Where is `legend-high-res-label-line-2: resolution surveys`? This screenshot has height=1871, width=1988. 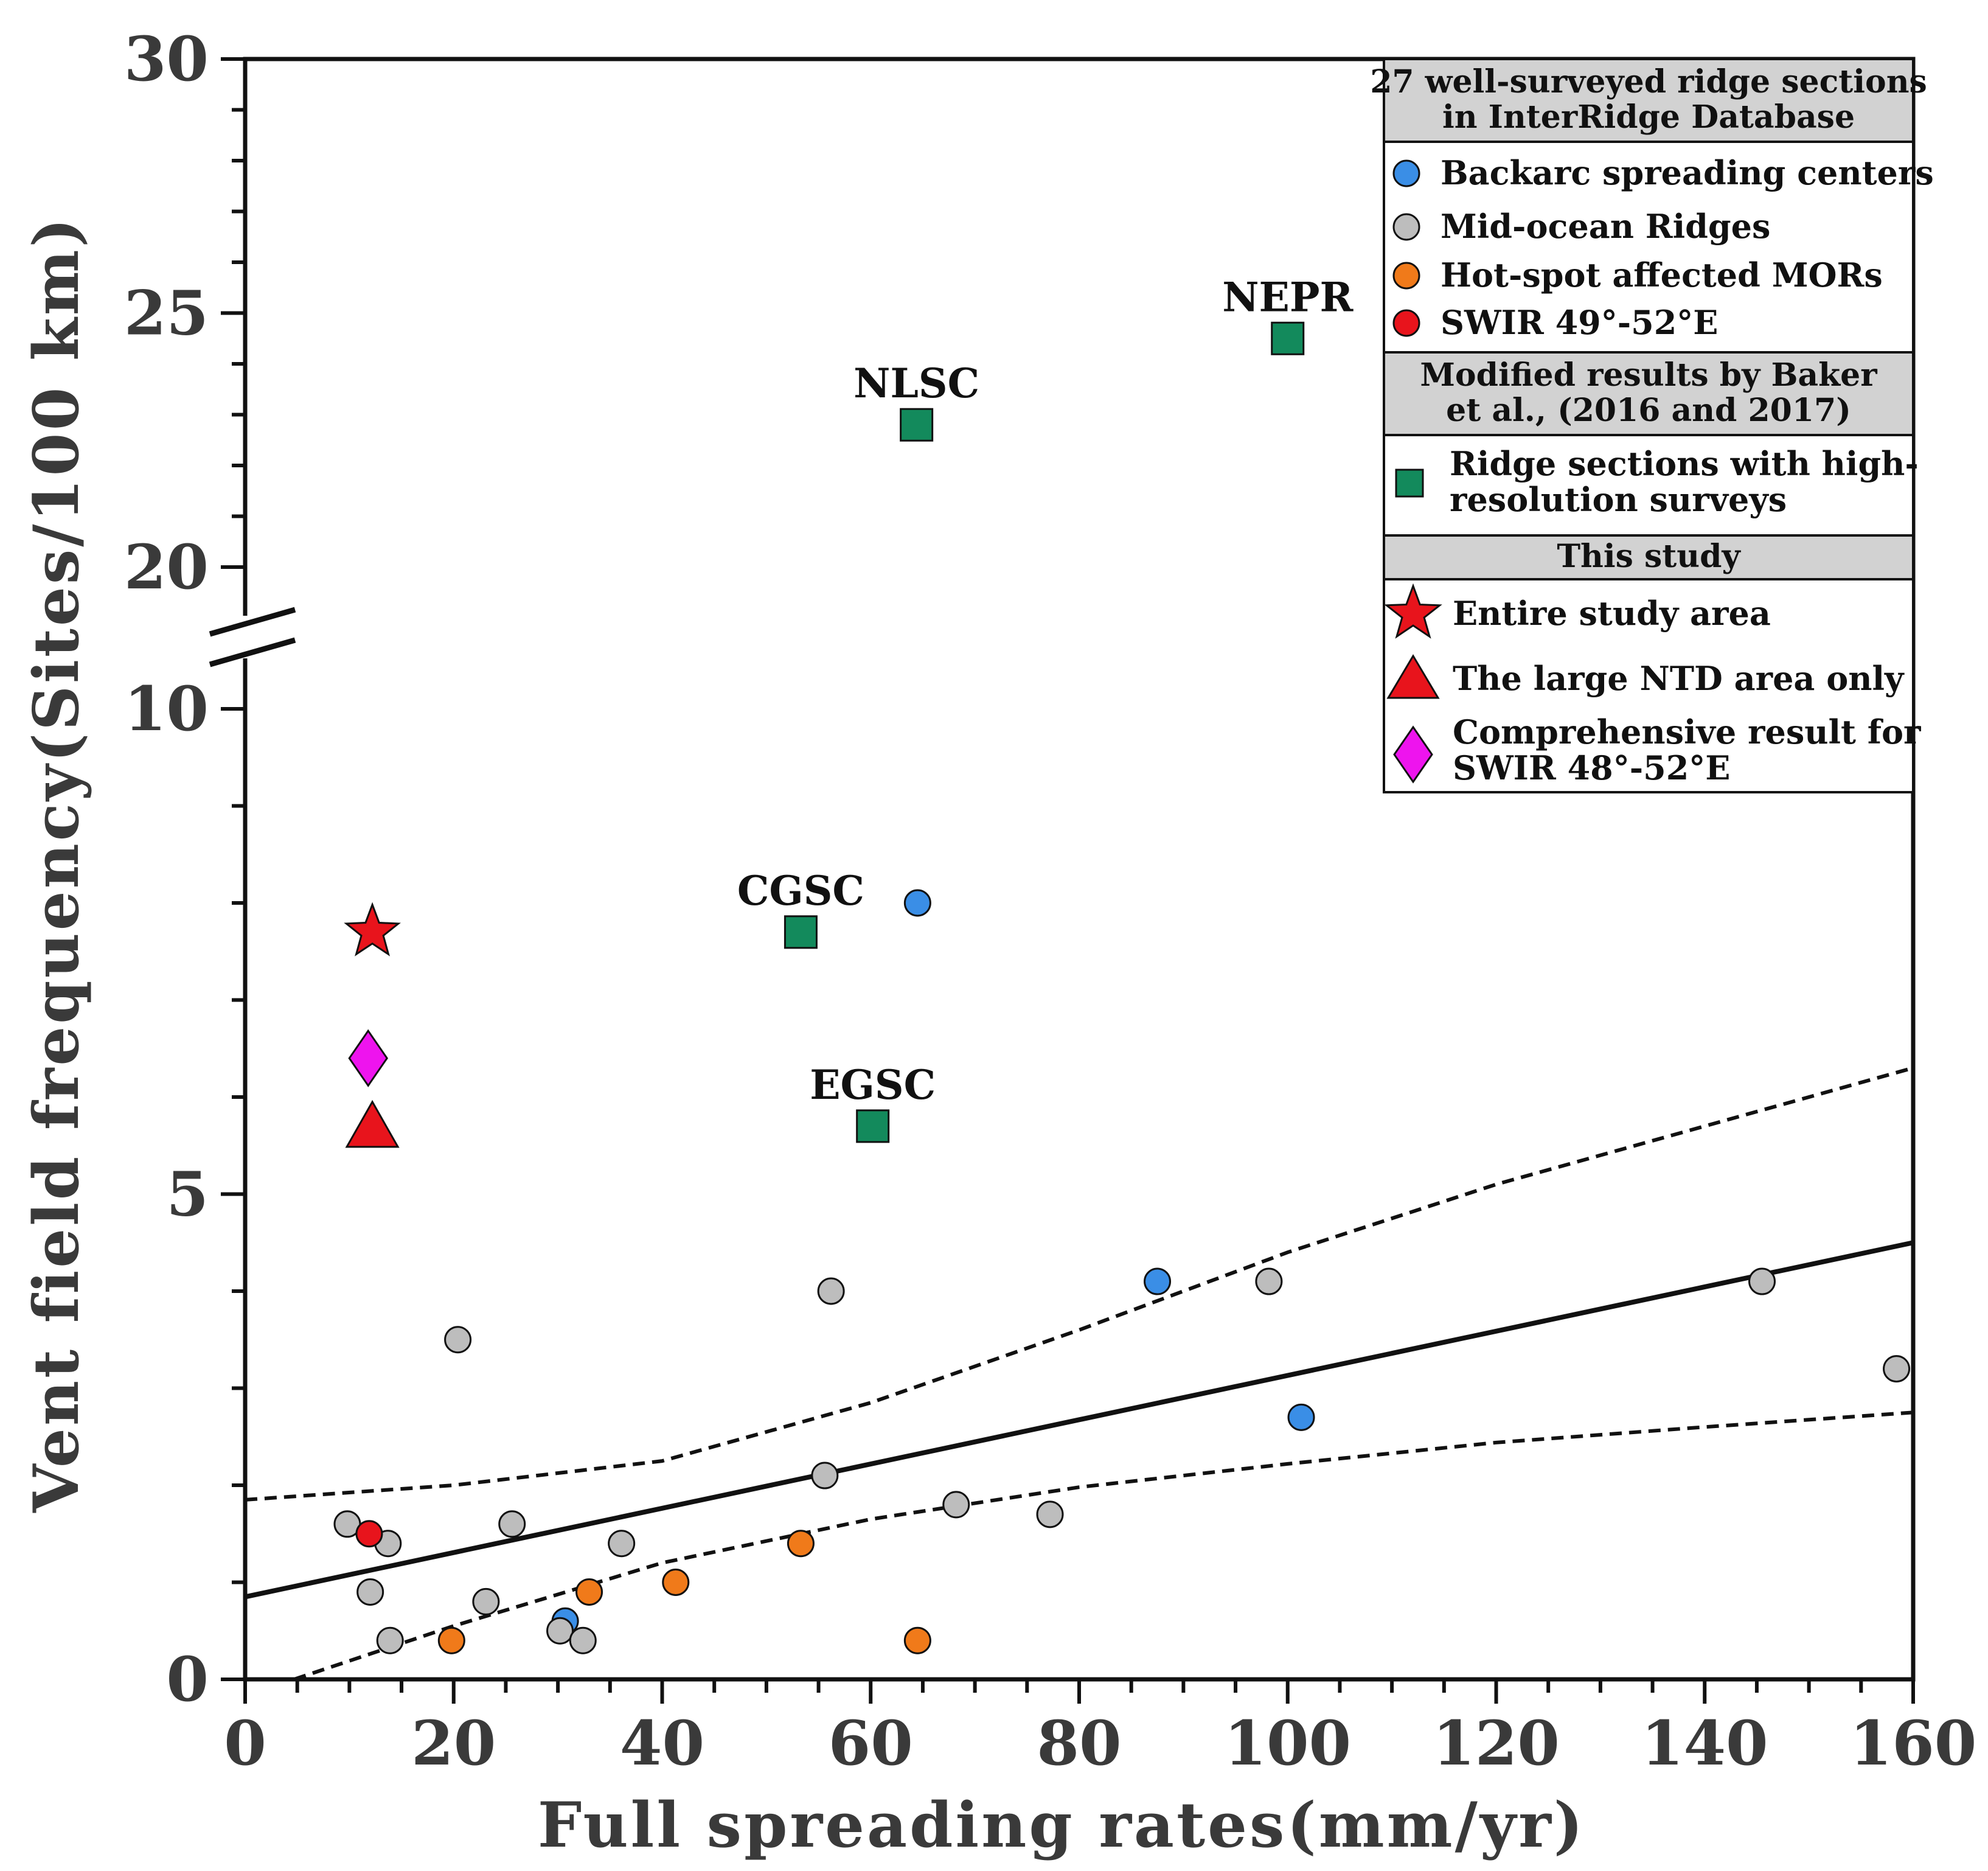
legend-high-res-label-line-2: resolution surveys is located at coordinates (1619, 499).